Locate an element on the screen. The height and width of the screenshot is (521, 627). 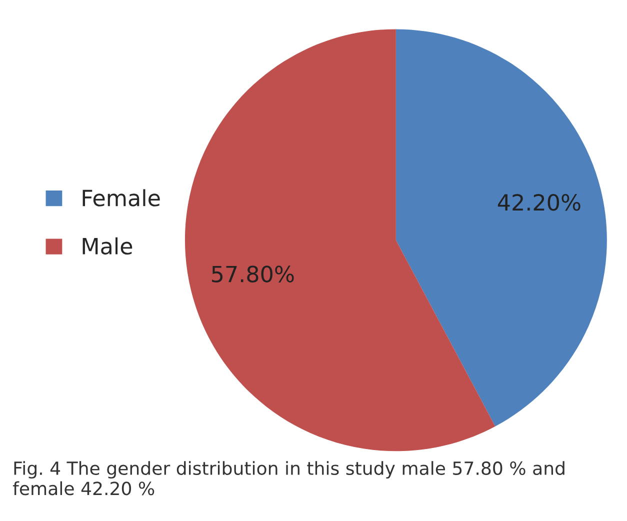
legend-label: Female is located at coordinates (121, 197).